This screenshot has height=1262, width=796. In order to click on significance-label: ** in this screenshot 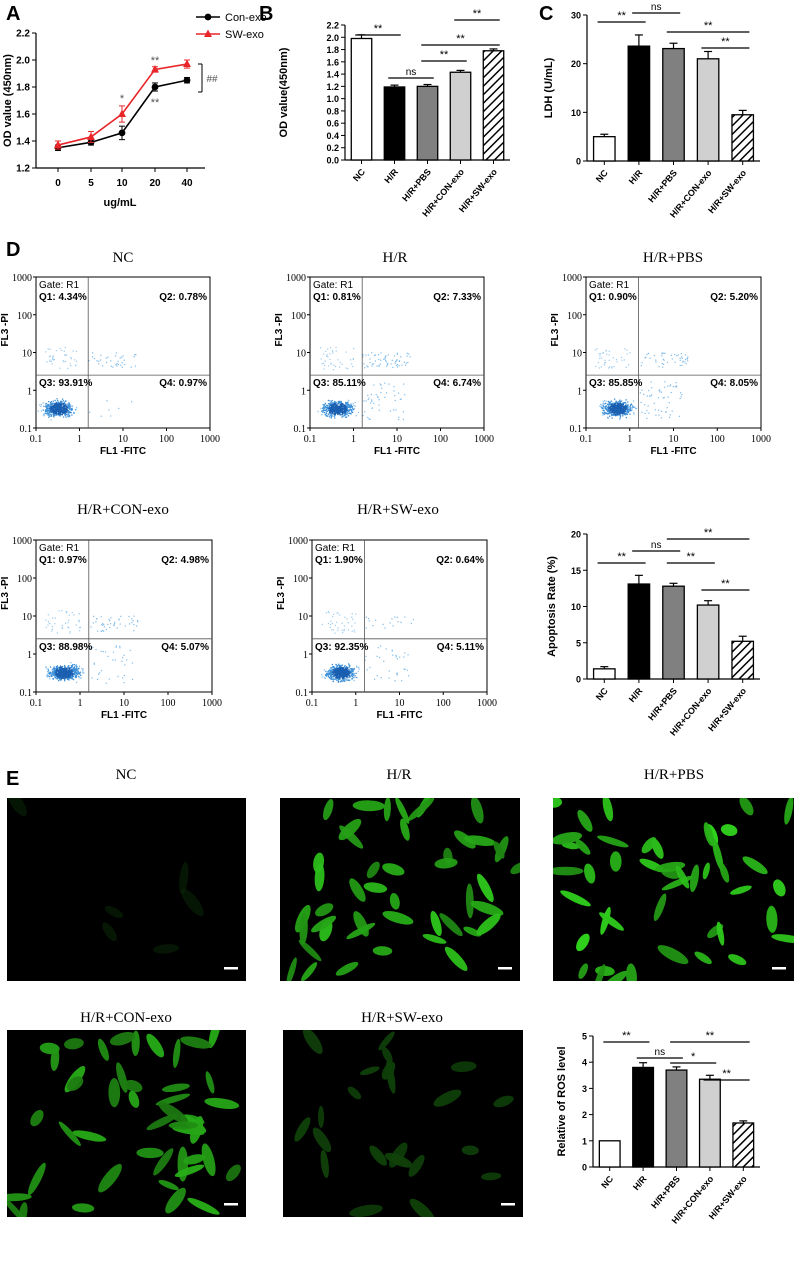, I will do `click(626, 1036)`.